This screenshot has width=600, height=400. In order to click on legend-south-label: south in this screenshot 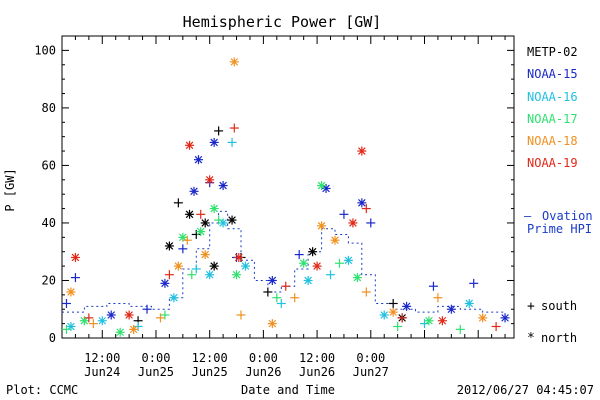, I will do `click(559, 306)`.